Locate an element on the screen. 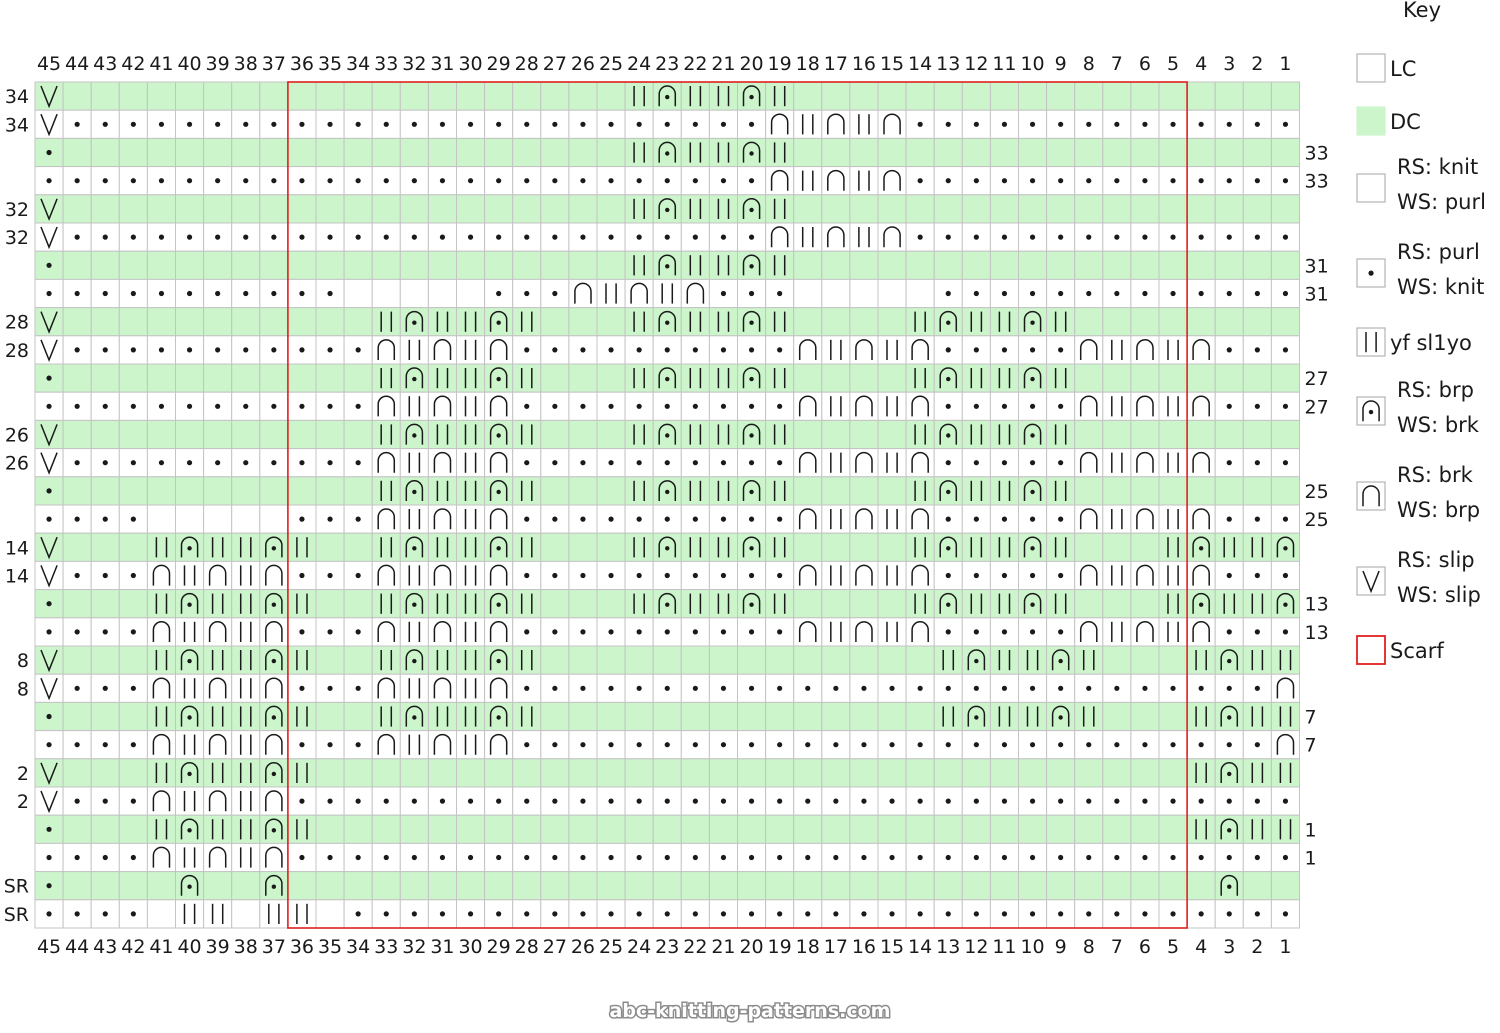 The height and width of the screenshot is (1033, 1500). key-label: RS: knit is located at coordinates (1437, 167).